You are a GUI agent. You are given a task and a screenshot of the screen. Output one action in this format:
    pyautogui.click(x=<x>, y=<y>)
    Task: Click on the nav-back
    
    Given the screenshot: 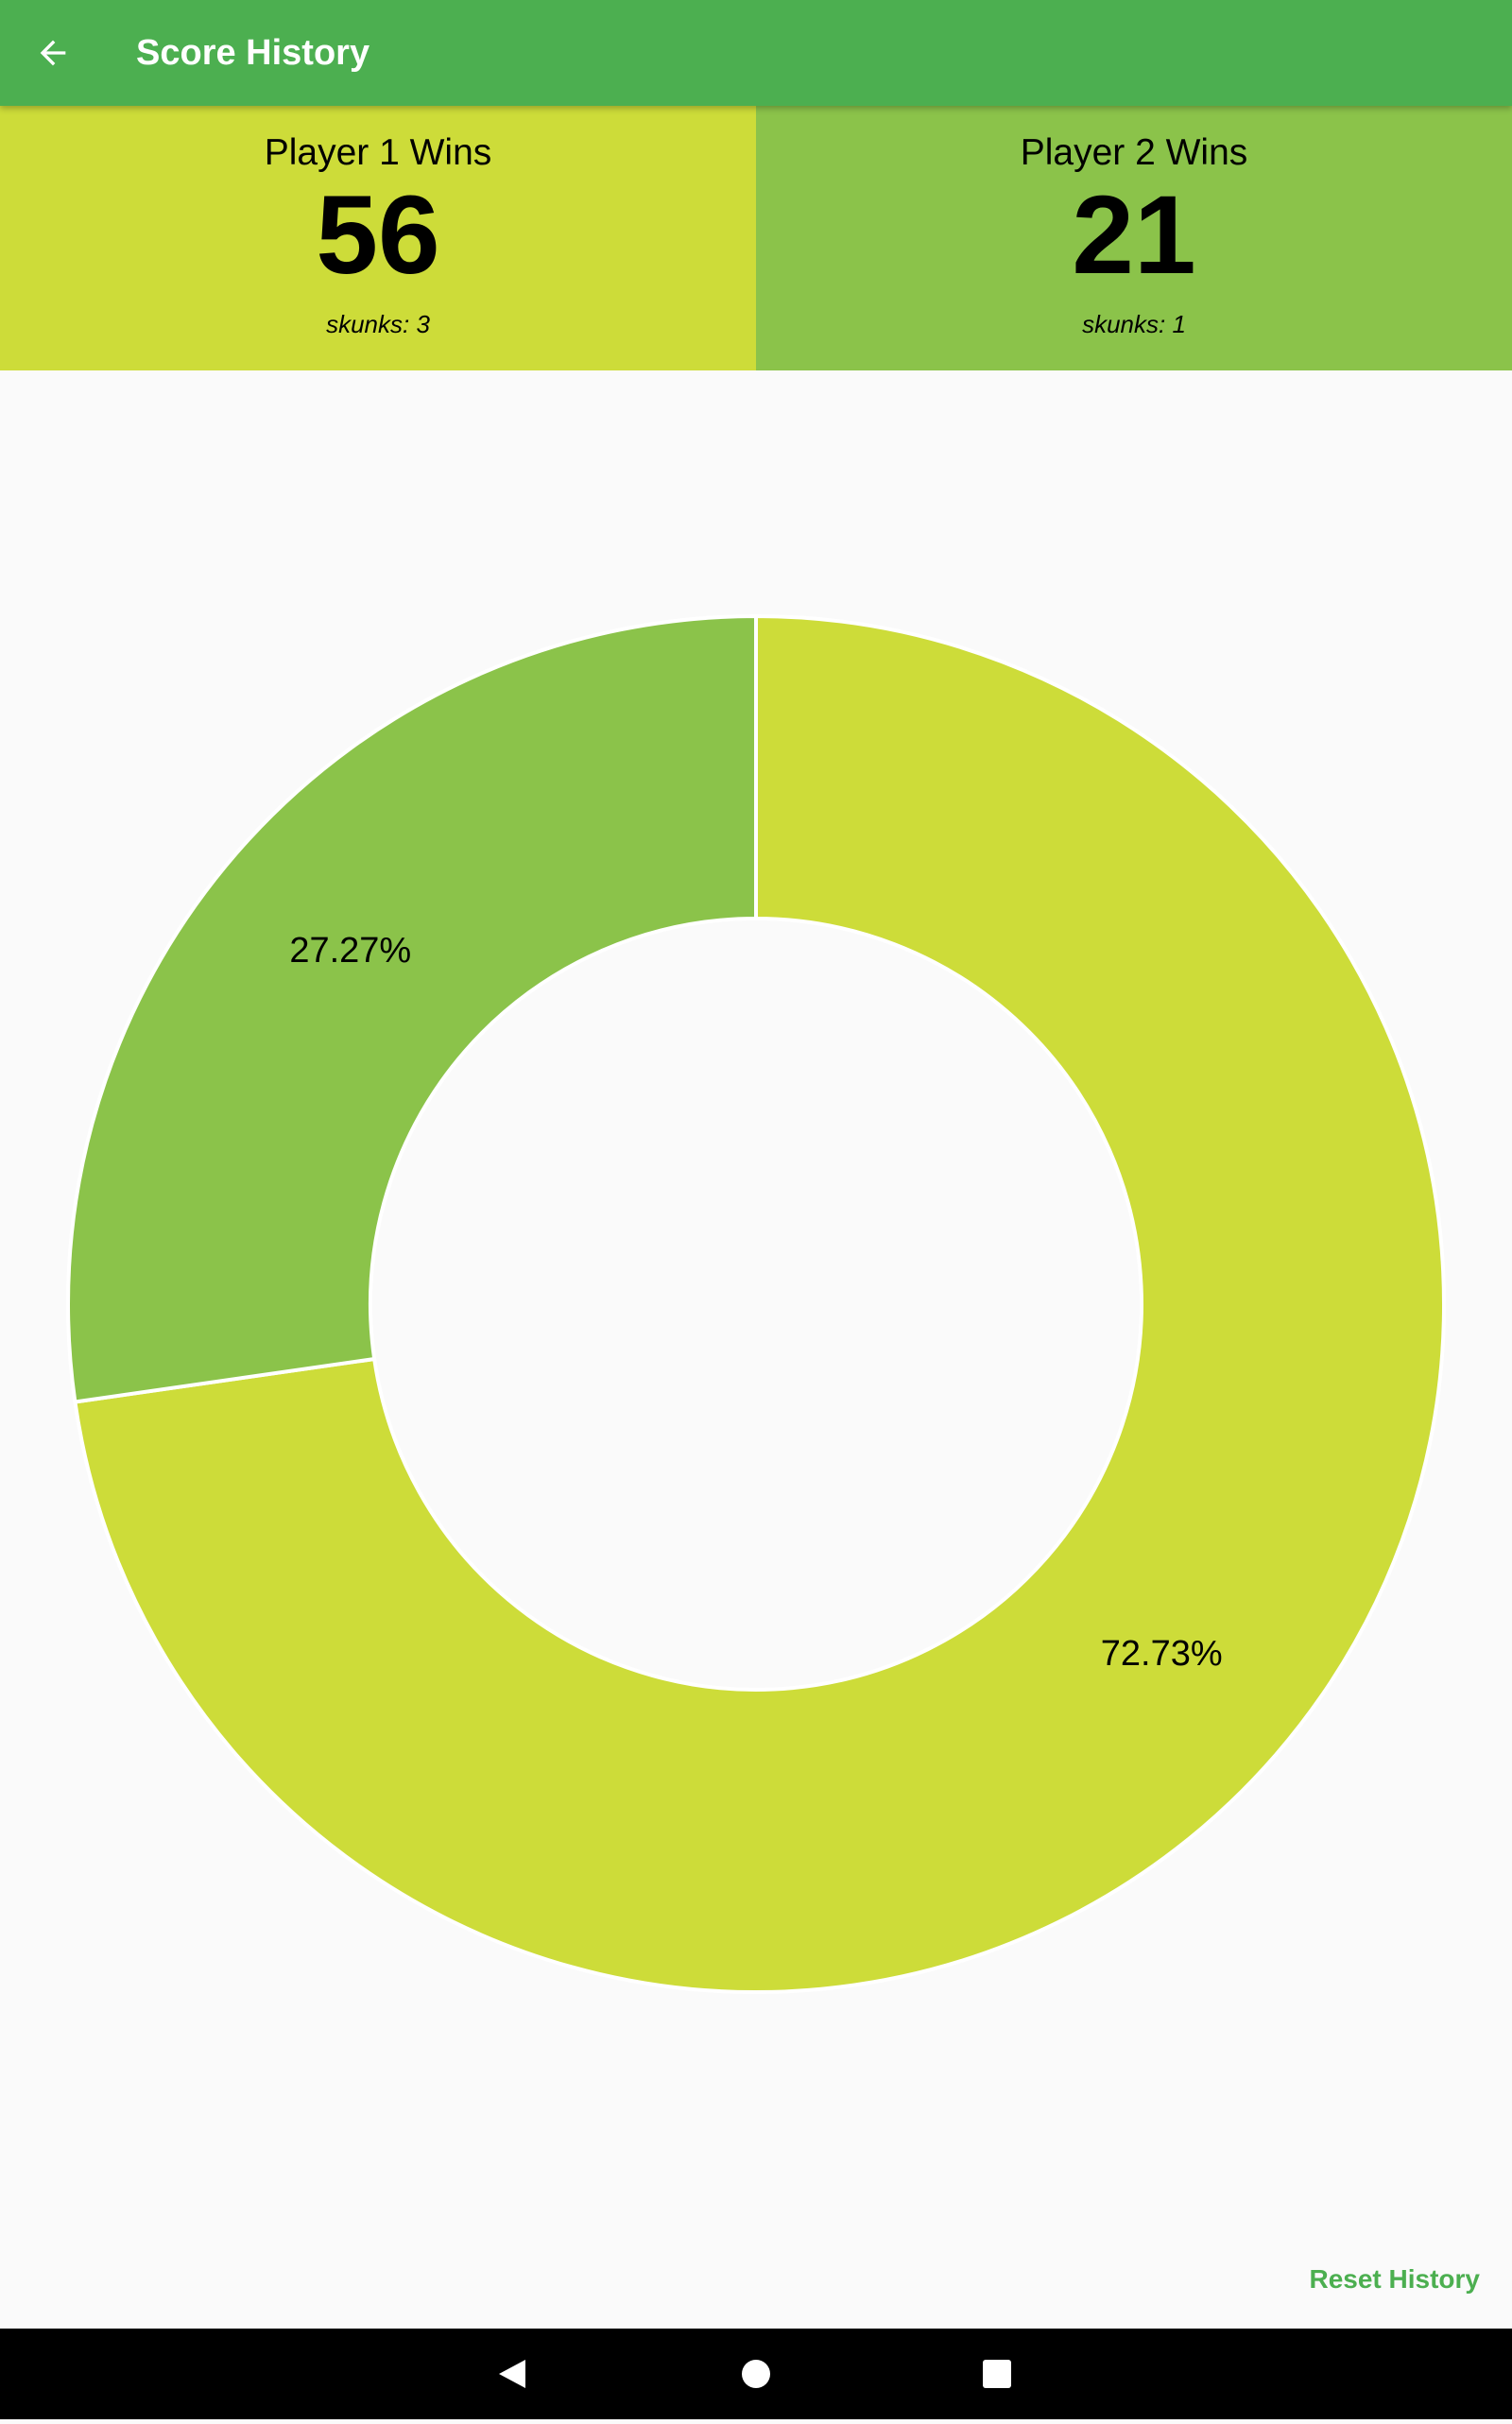 What is the action you would take?
    pyautogui.click(x=512, y=2374)
    